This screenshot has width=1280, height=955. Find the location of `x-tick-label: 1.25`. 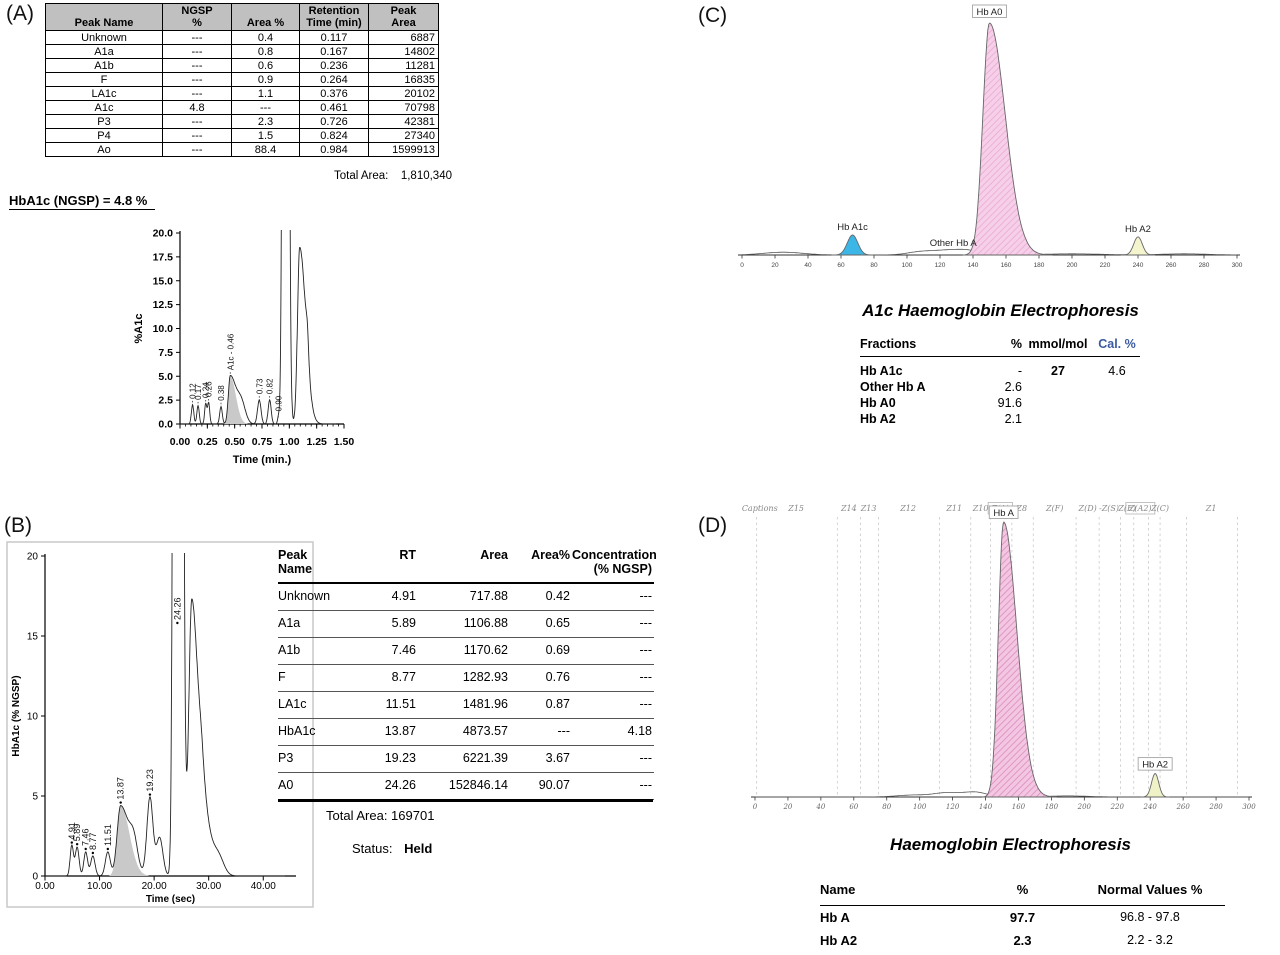

x-tick-label: 1.25 is located at coordinates (316, 442).